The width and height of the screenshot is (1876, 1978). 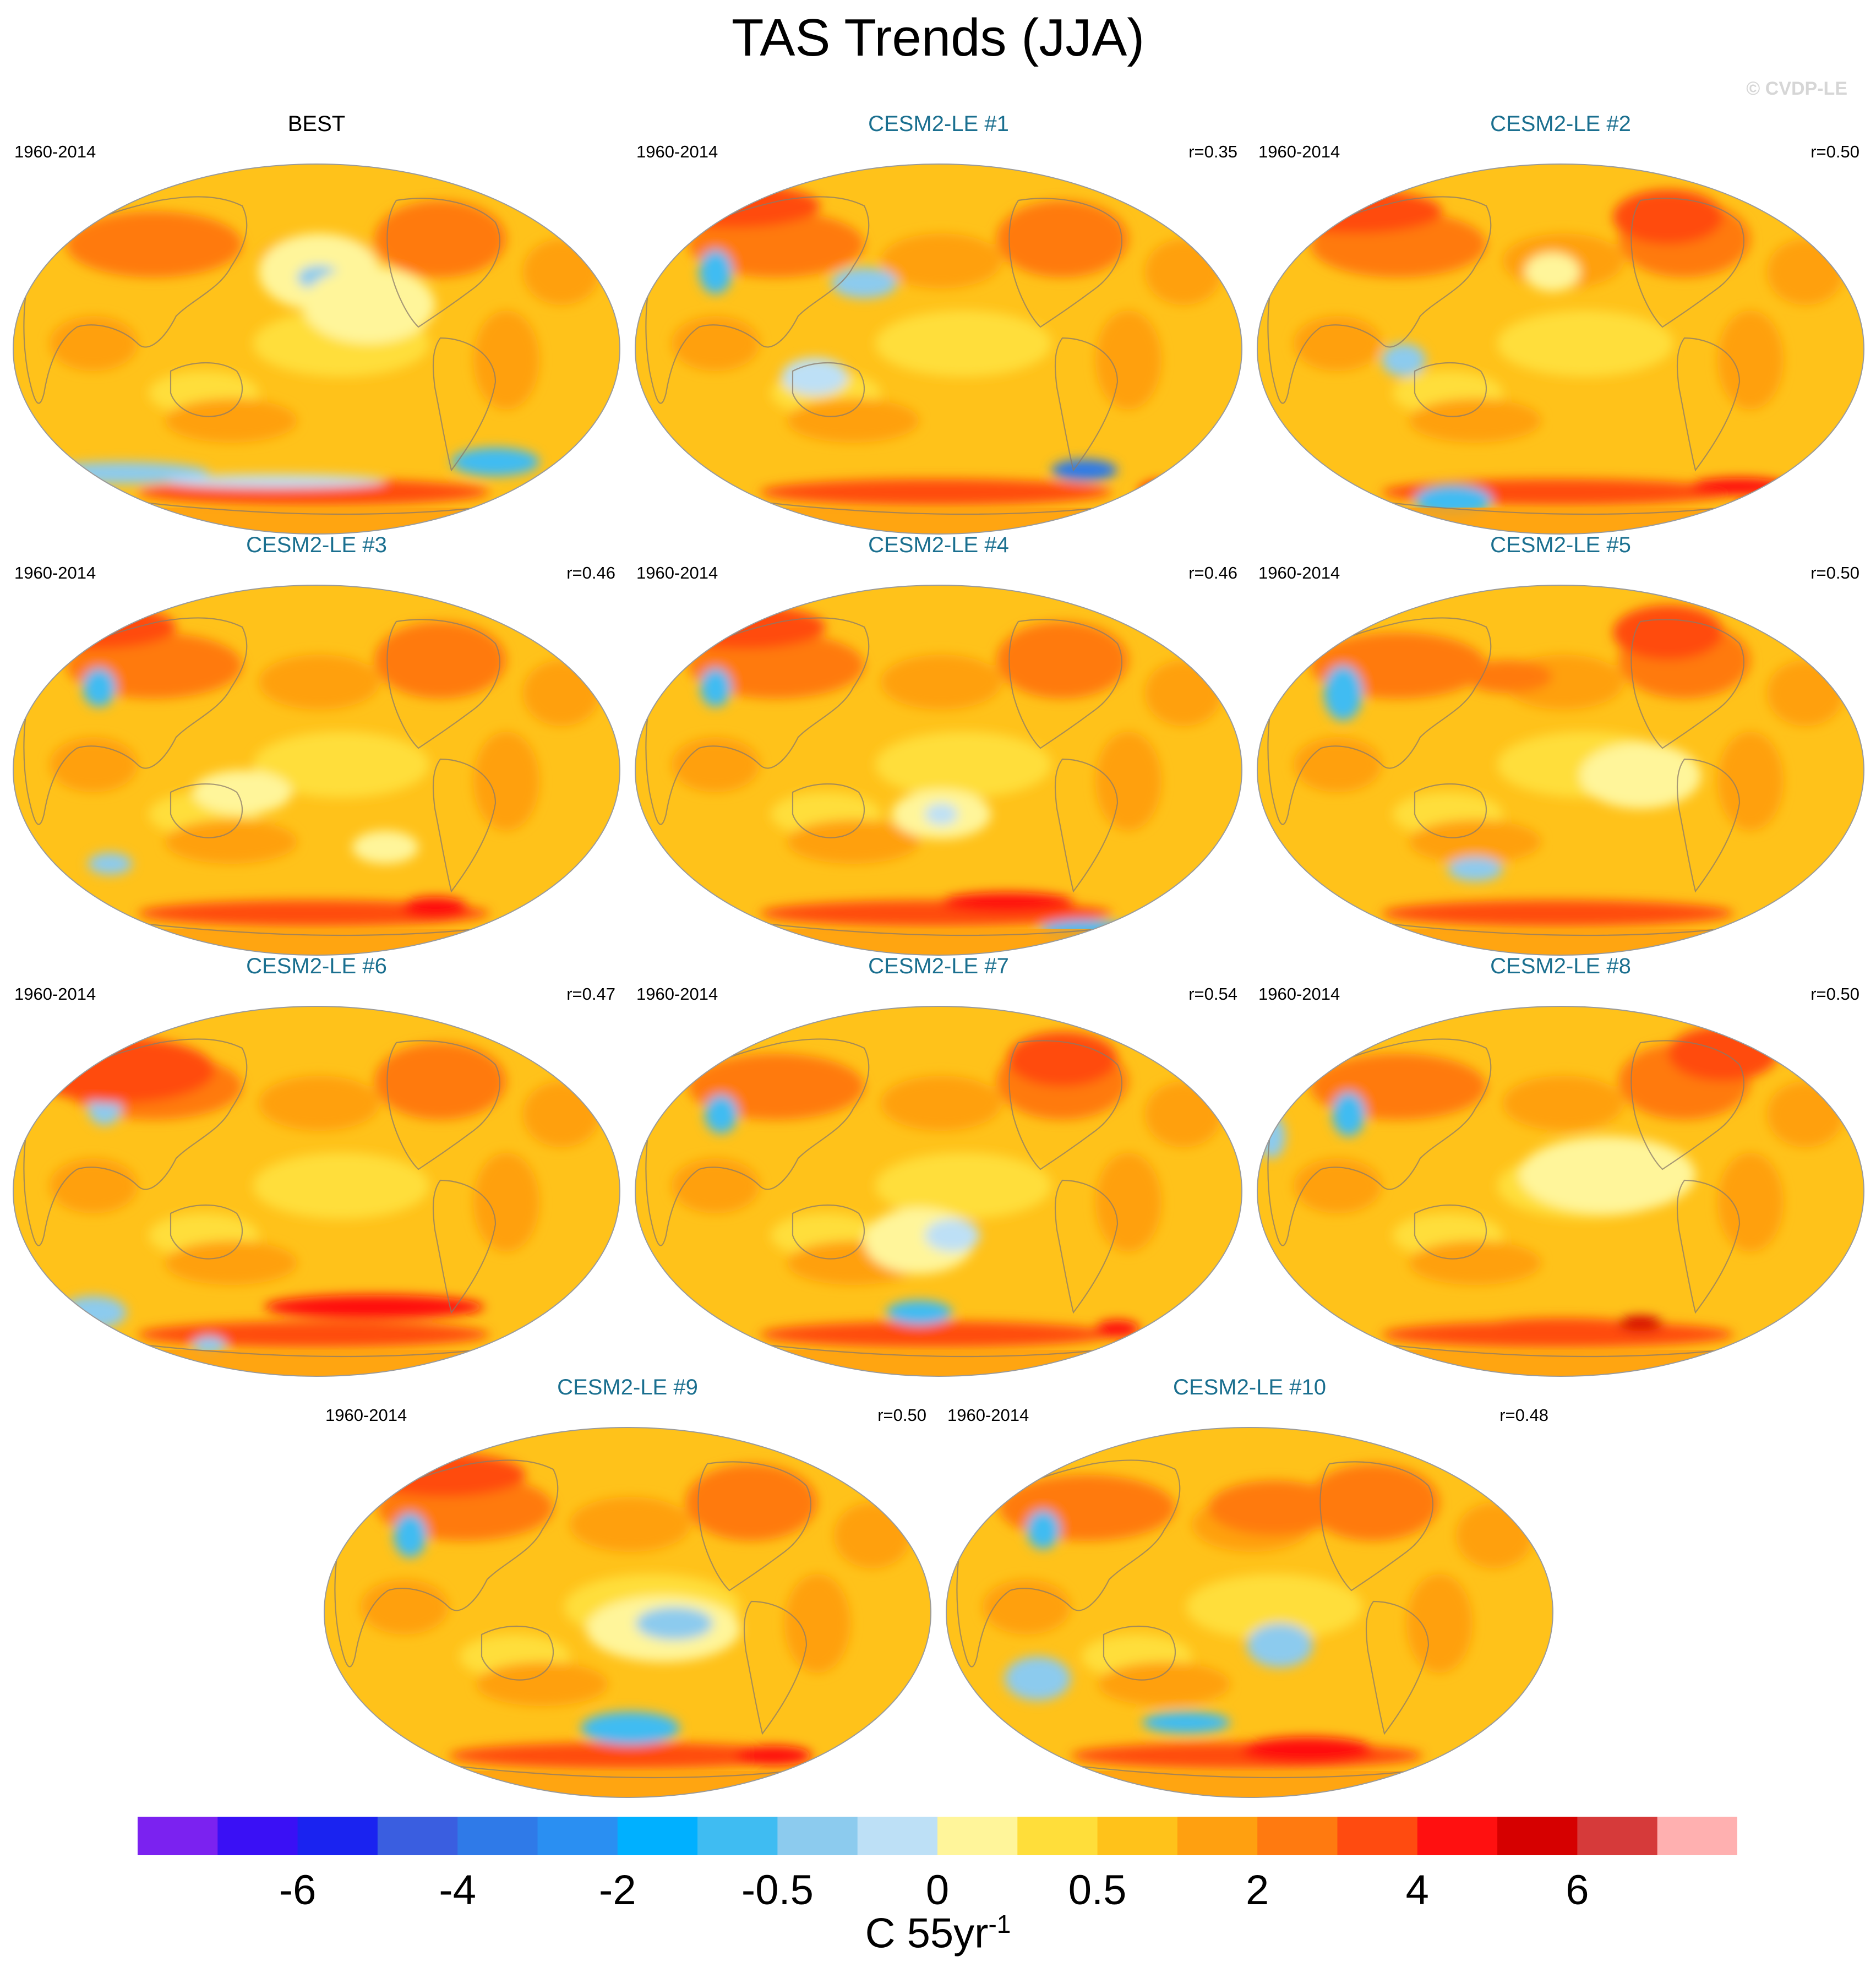 I want to click on panel-title: CESM2-LE #5, so click(x=1560, y=545).